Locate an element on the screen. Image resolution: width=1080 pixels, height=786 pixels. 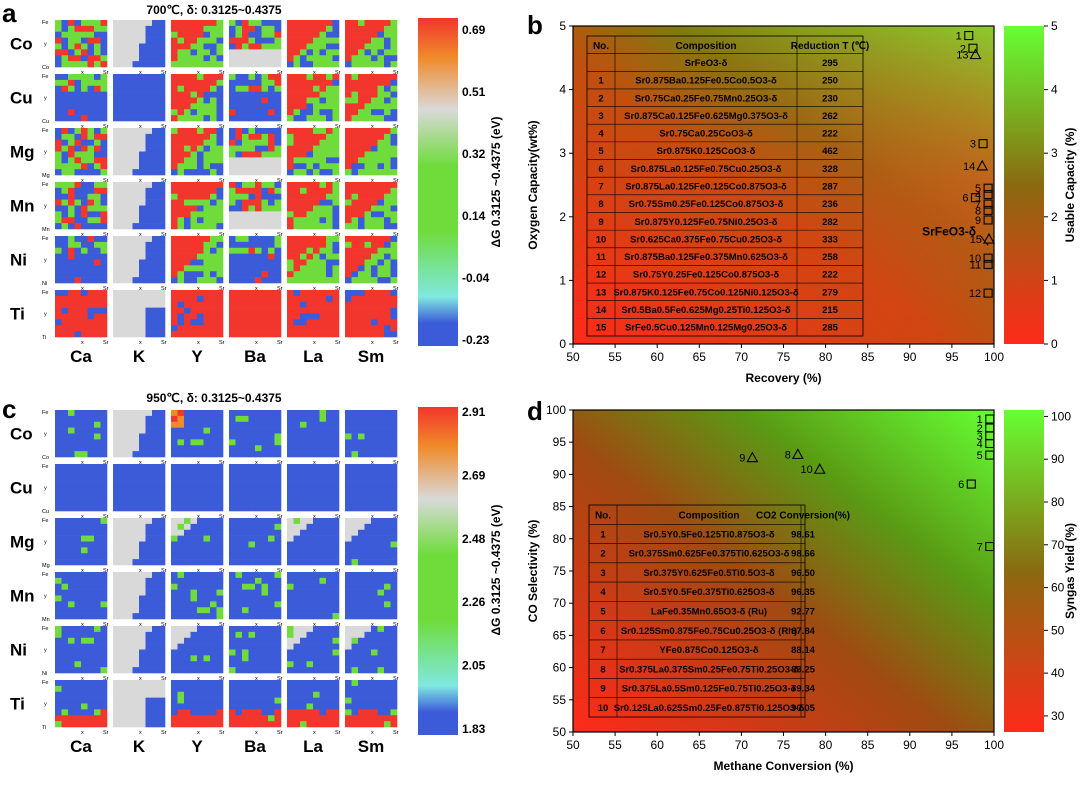
x-tick-label: 100 is located at coordinates (994, 357).